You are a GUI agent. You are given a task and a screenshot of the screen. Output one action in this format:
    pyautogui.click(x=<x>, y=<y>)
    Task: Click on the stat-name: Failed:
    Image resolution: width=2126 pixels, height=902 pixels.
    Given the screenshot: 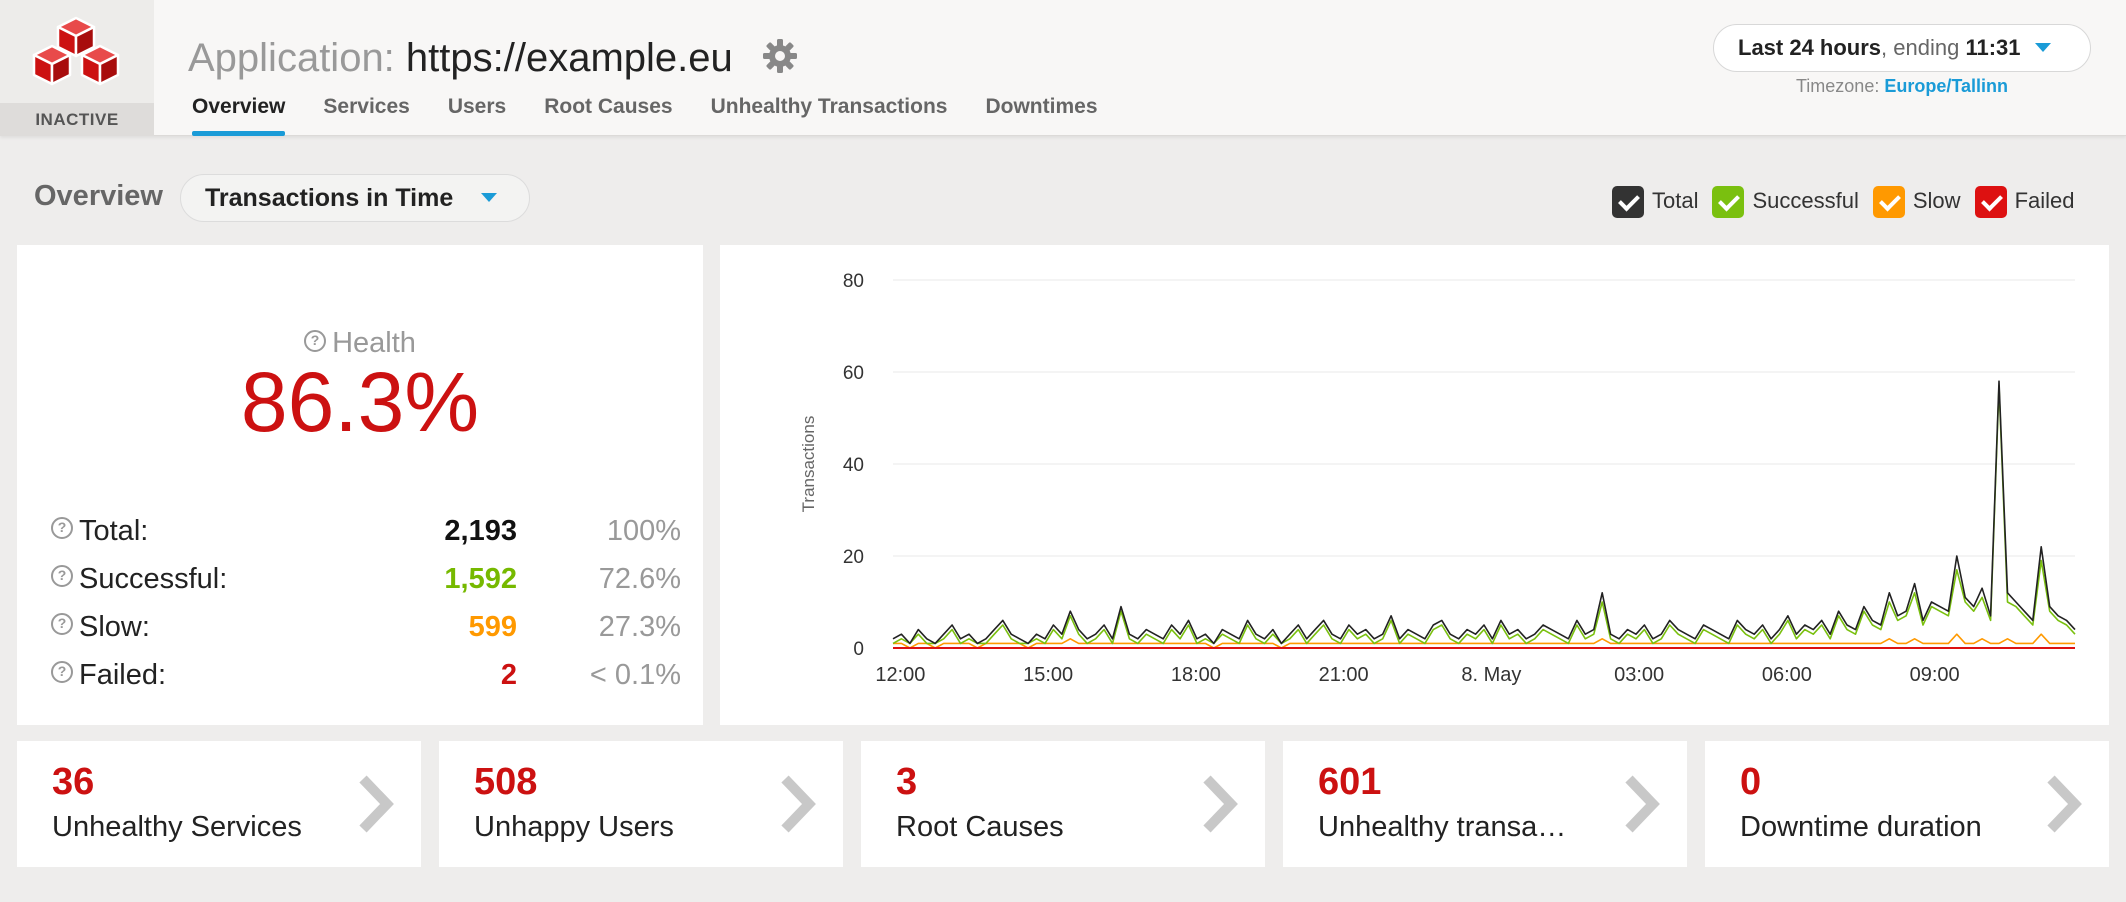 What is the action you would take?
    pyautogui.click(x=123, y=675)
    